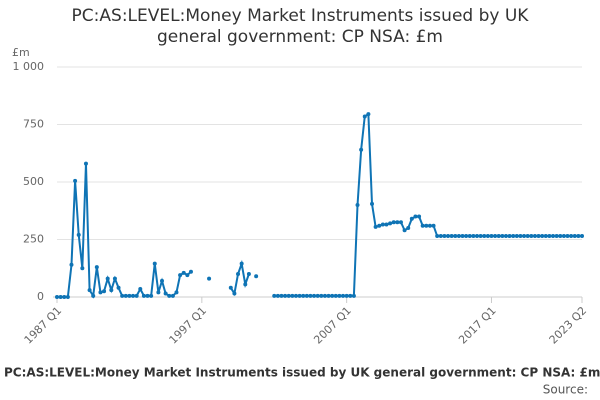  Describe the element at coordinates (29, 66) in the screenshot. I see `y-tick-label: 1 000` at that location.